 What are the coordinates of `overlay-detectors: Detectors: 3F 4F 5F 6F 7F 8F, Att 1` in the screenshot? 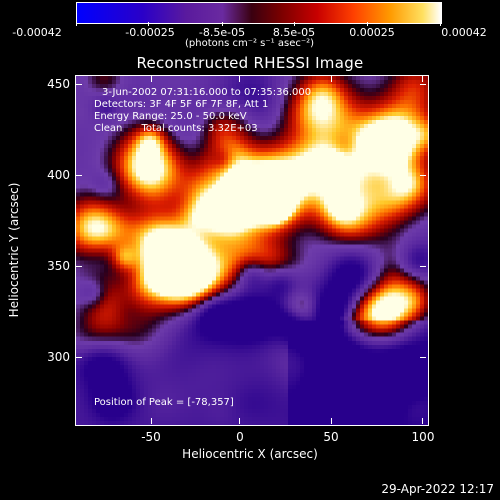 It's located at (181, 104).